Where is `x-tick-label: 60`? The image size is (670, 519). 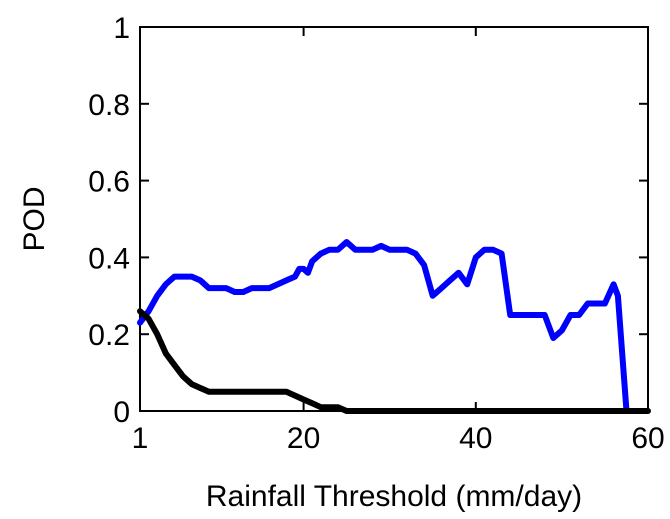
x-tick-label: 60 is located at coordinates (647, 438).